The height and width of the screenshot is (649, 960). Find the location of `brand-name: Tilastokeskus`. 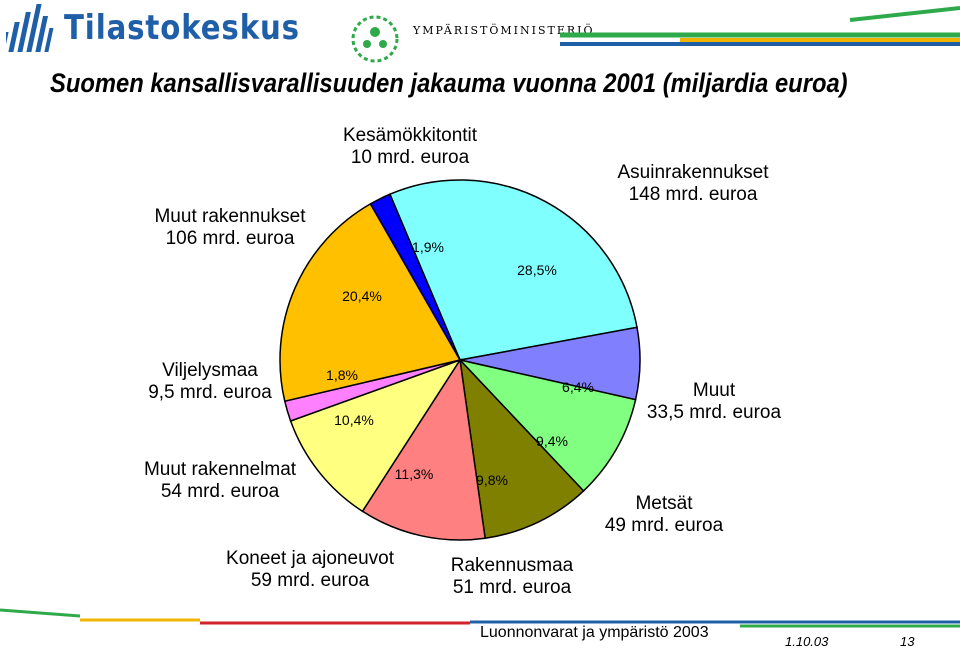

brand-name: Tilastokeskus is located at coordinates (182, 28).